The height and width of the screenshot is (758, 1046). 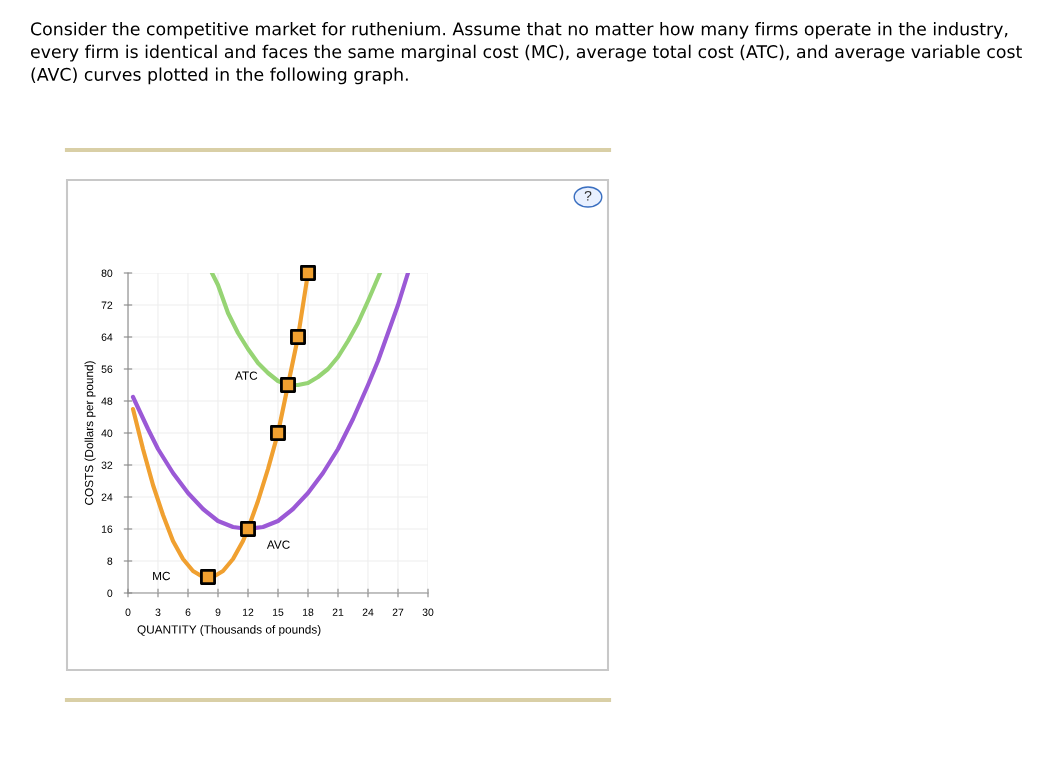 I want to click on y-tick-label: 56, so click(x=107, y=369).